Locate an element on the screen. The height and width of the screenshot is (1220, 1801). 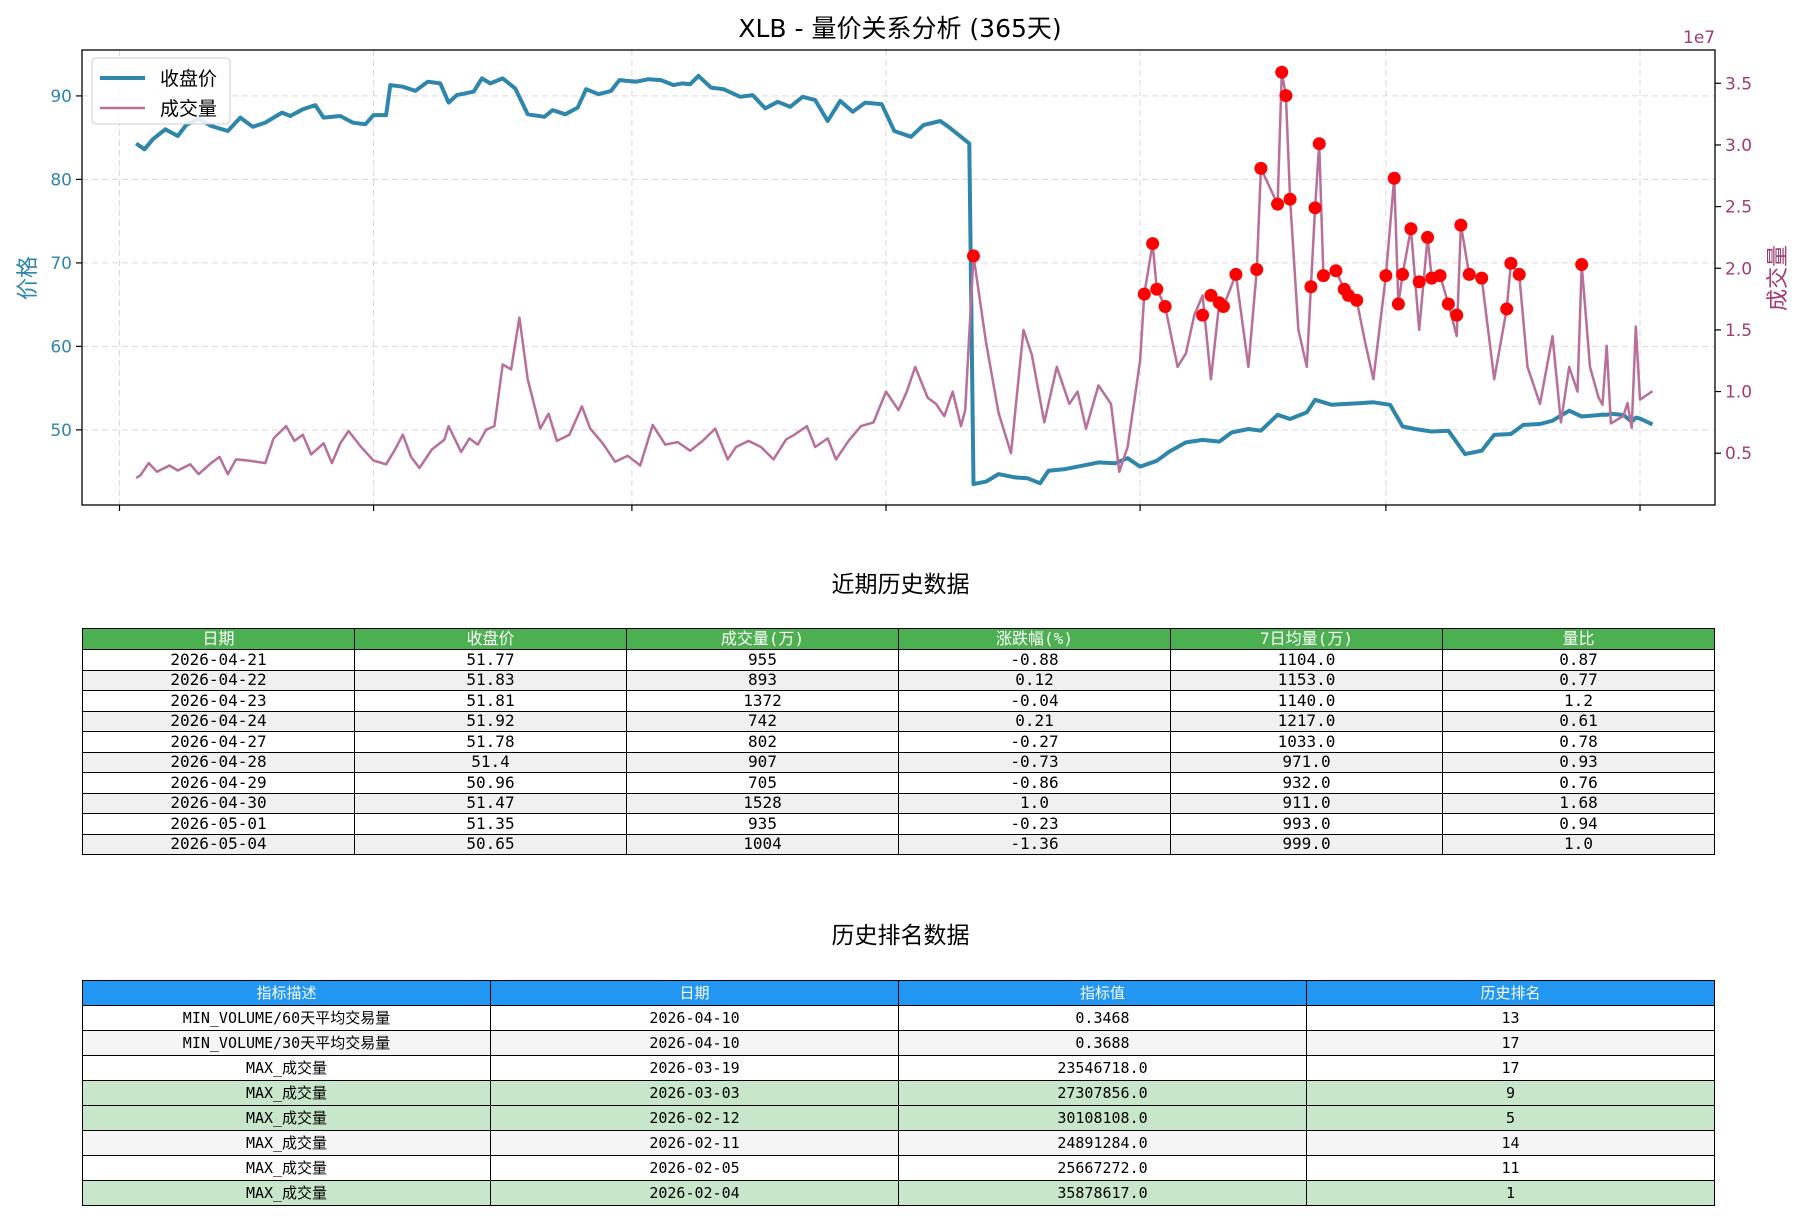
recent-table-header: 日期 收盘价 成交量(万) 涨跌幅(%) 7日均量(万) 量比 is located at coordinates (898, 639).